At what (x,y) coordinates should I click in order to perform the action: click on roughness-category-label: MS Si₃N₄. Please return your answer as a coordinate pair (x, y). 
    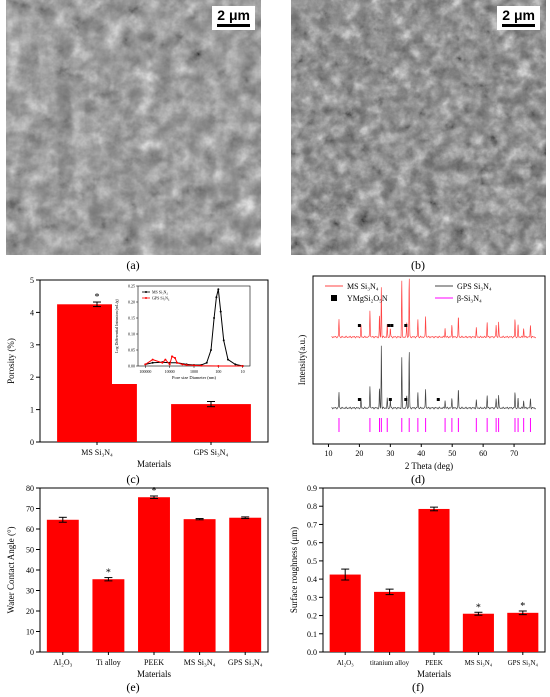
    Looking at the image, I should click on (479, 663).